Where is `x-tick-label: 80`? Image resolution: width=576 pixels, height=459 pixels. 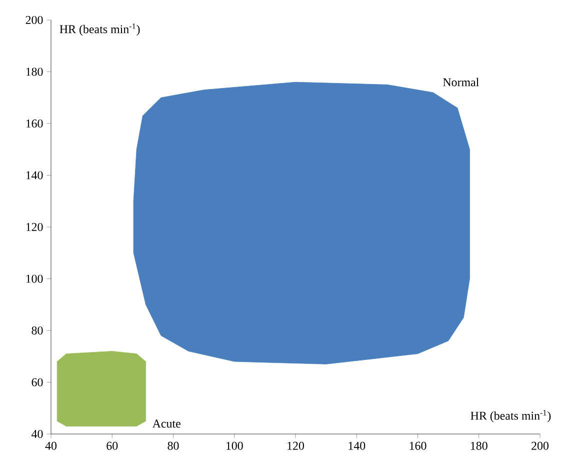 x-tick-label: 80 is located at coordinates (173, 446).